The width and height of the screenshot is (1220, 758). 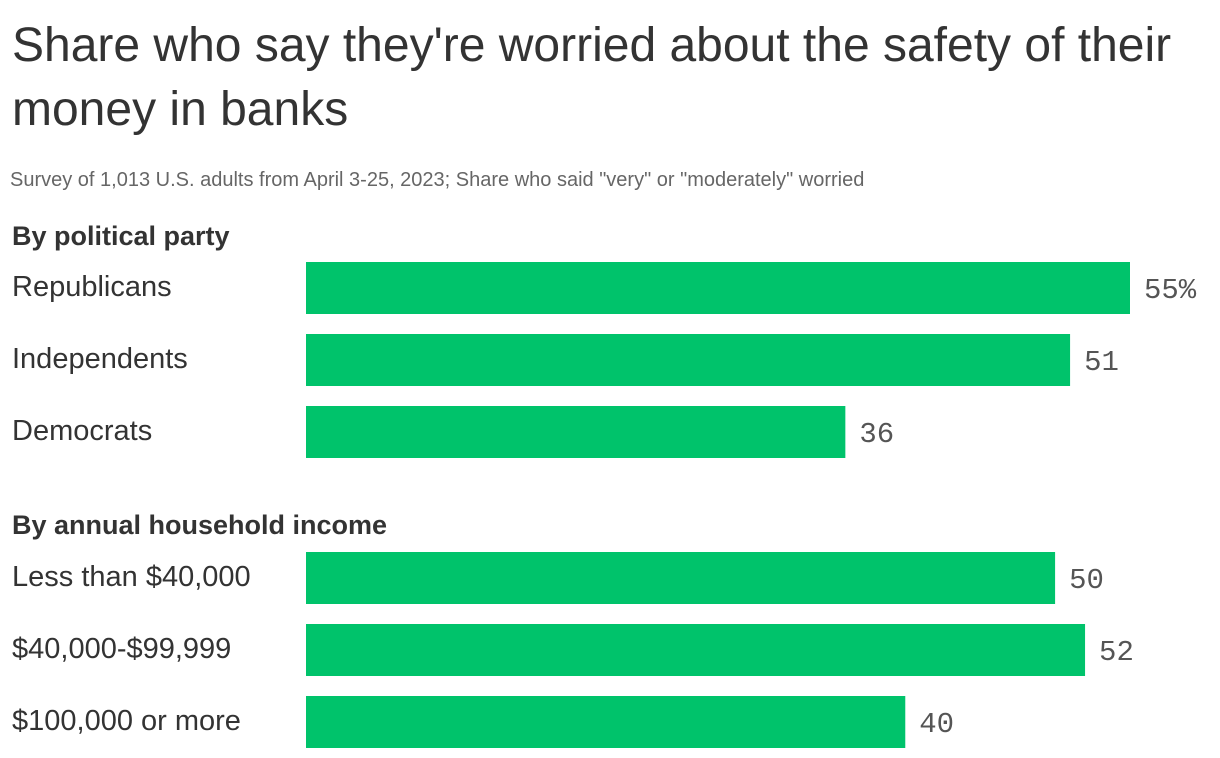 What do you see at coordinates (1170, 290) in the screenshot?
I see `value-label: 55%` at bounding box center [1170, 290].